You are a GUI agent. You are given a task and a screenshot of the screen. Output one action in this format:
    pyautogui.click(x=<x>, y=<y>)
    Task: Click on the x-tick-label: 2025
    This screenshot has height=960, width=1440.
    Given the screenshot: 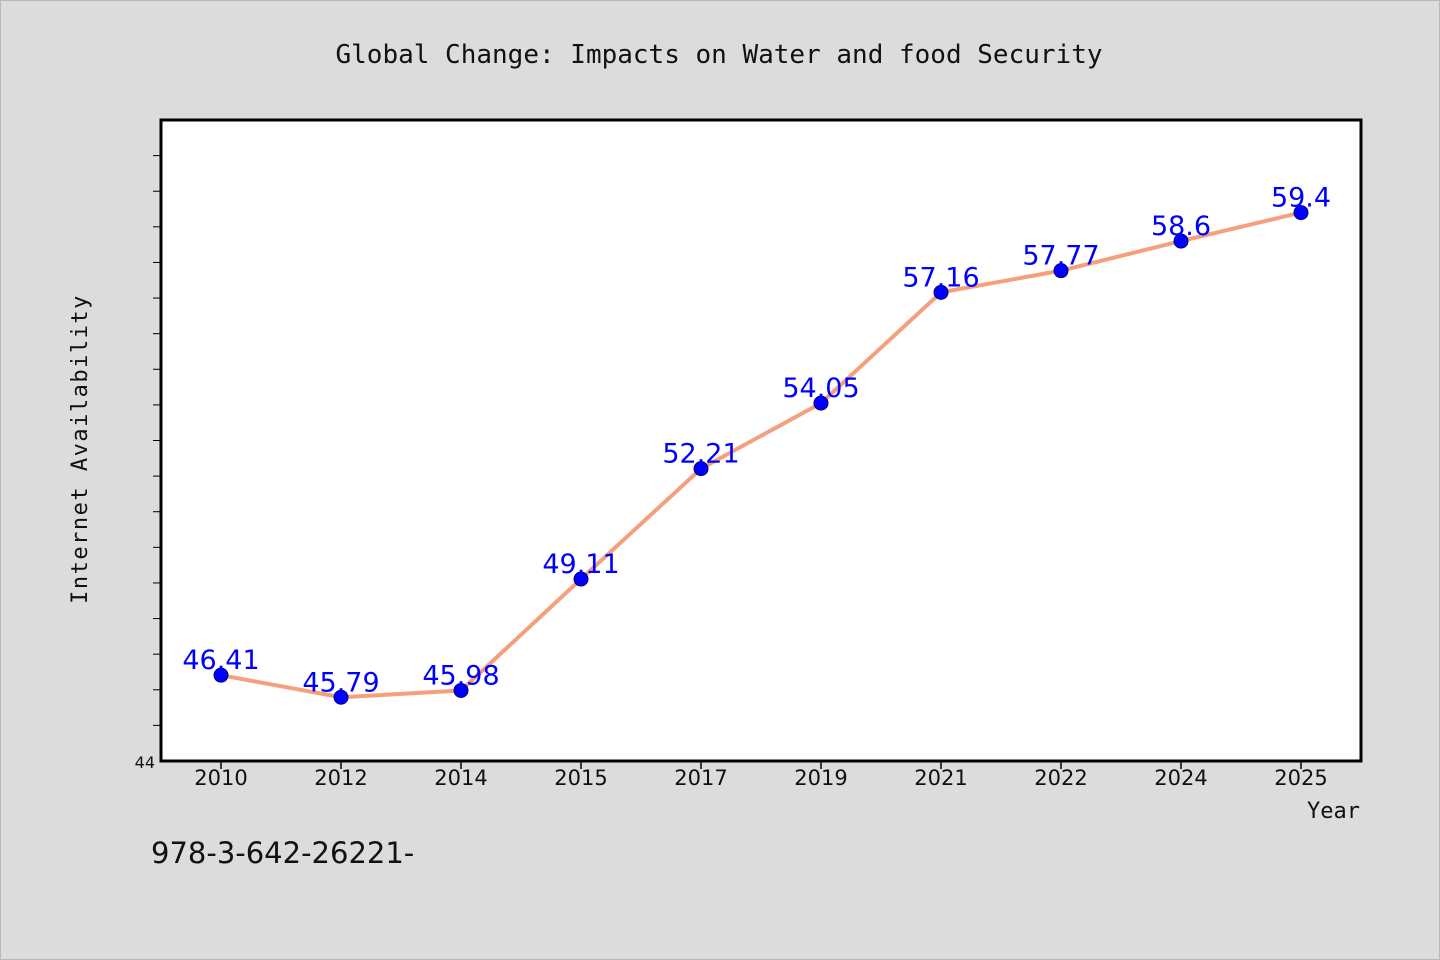 What is the action you would take?
    pyautogui.click(x=1300, y=778)
    